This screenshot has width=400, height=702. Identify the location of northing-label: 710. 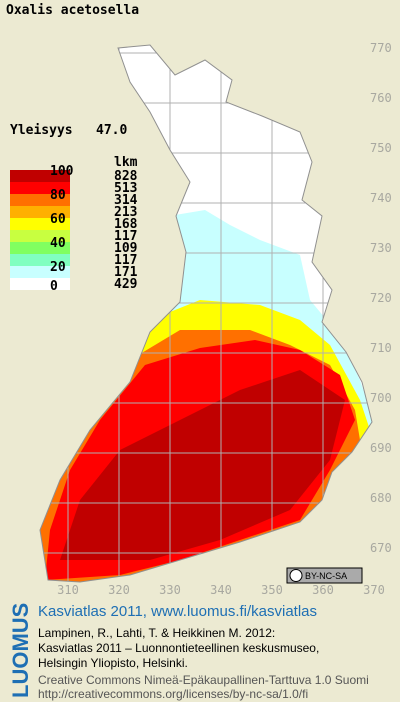
(381, 348).